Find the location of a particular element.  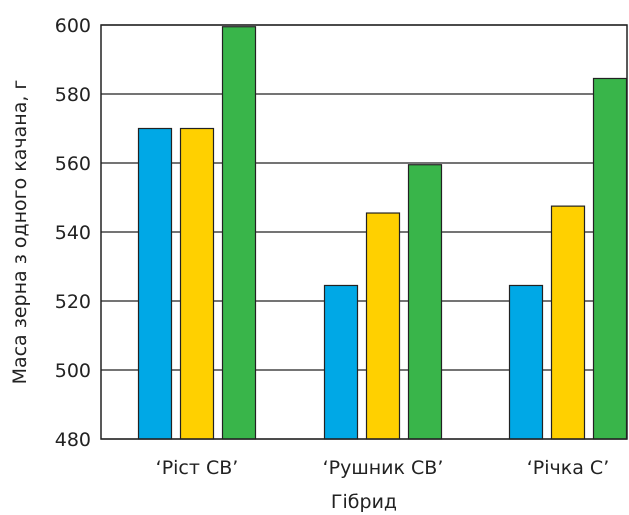

y-tick-label: 580 is located at coordinates (73, 95).